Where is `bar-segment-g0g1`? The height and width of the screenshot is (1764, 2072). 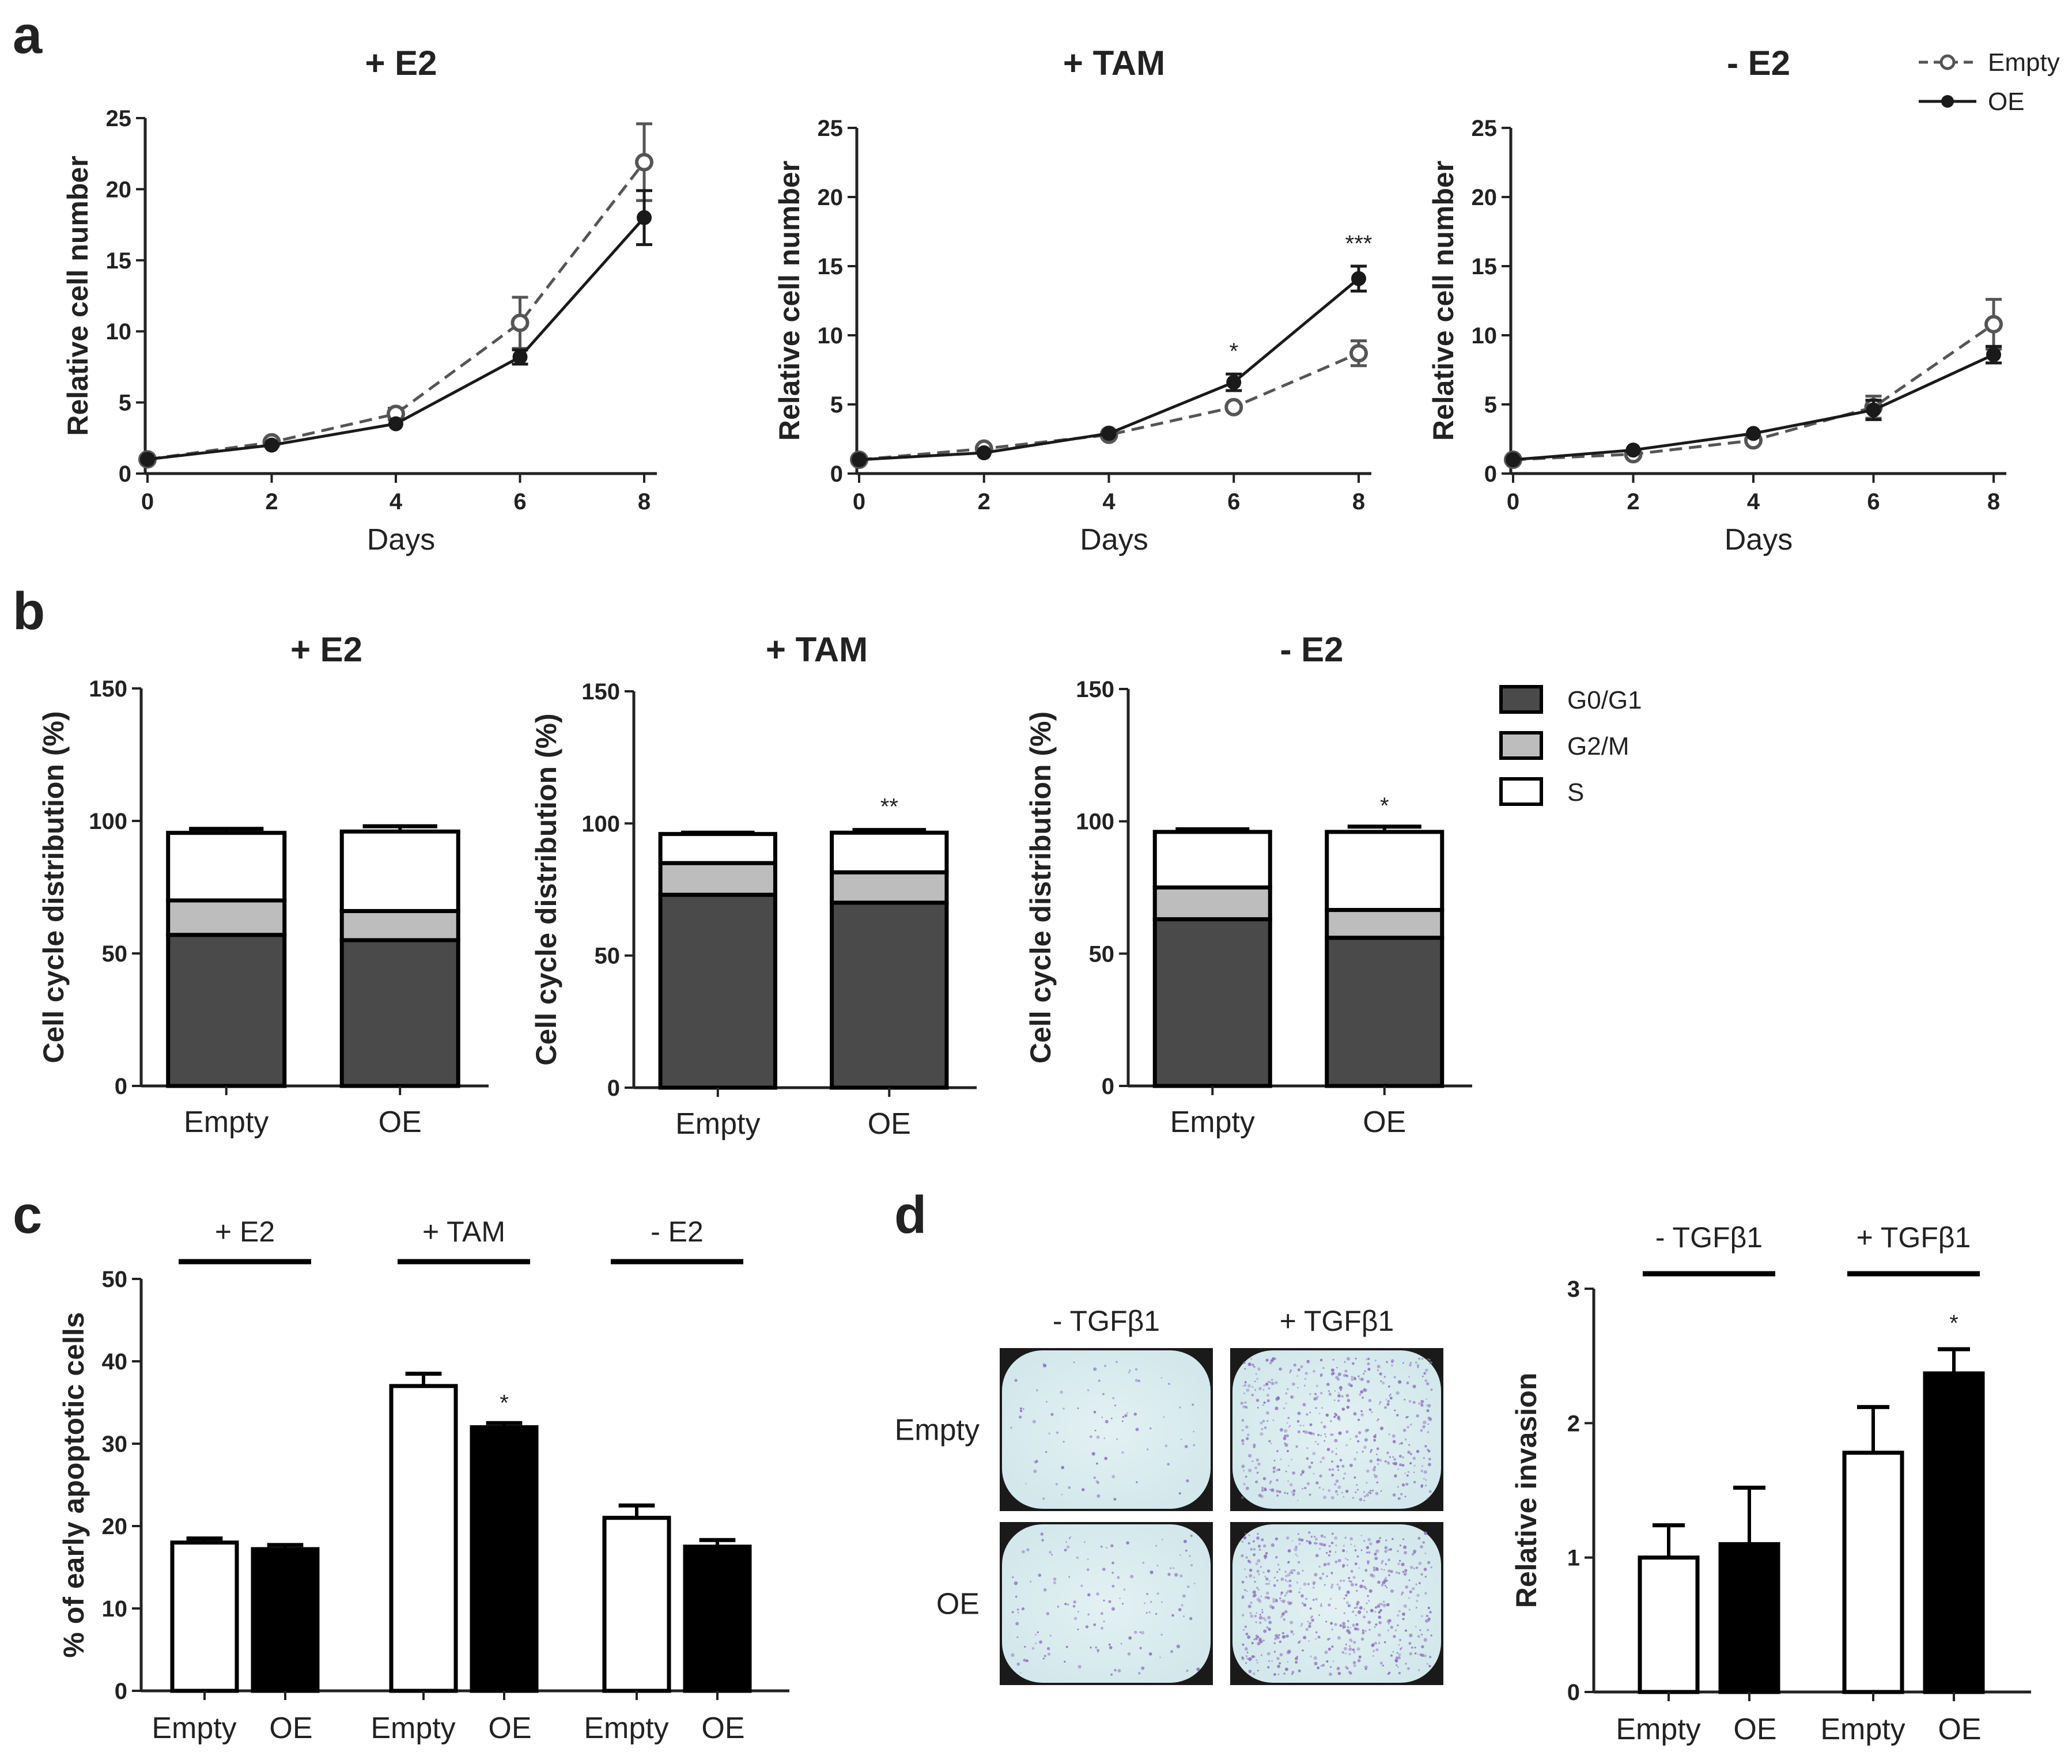 bar-segment-g0g1 is located at coordinates (226, 1010).